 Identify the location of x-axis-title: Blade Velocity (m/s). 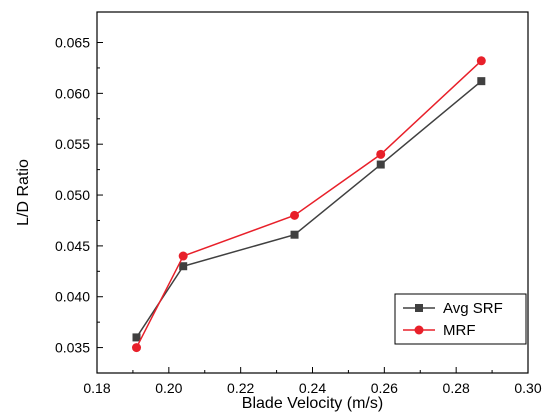
(312, 403).